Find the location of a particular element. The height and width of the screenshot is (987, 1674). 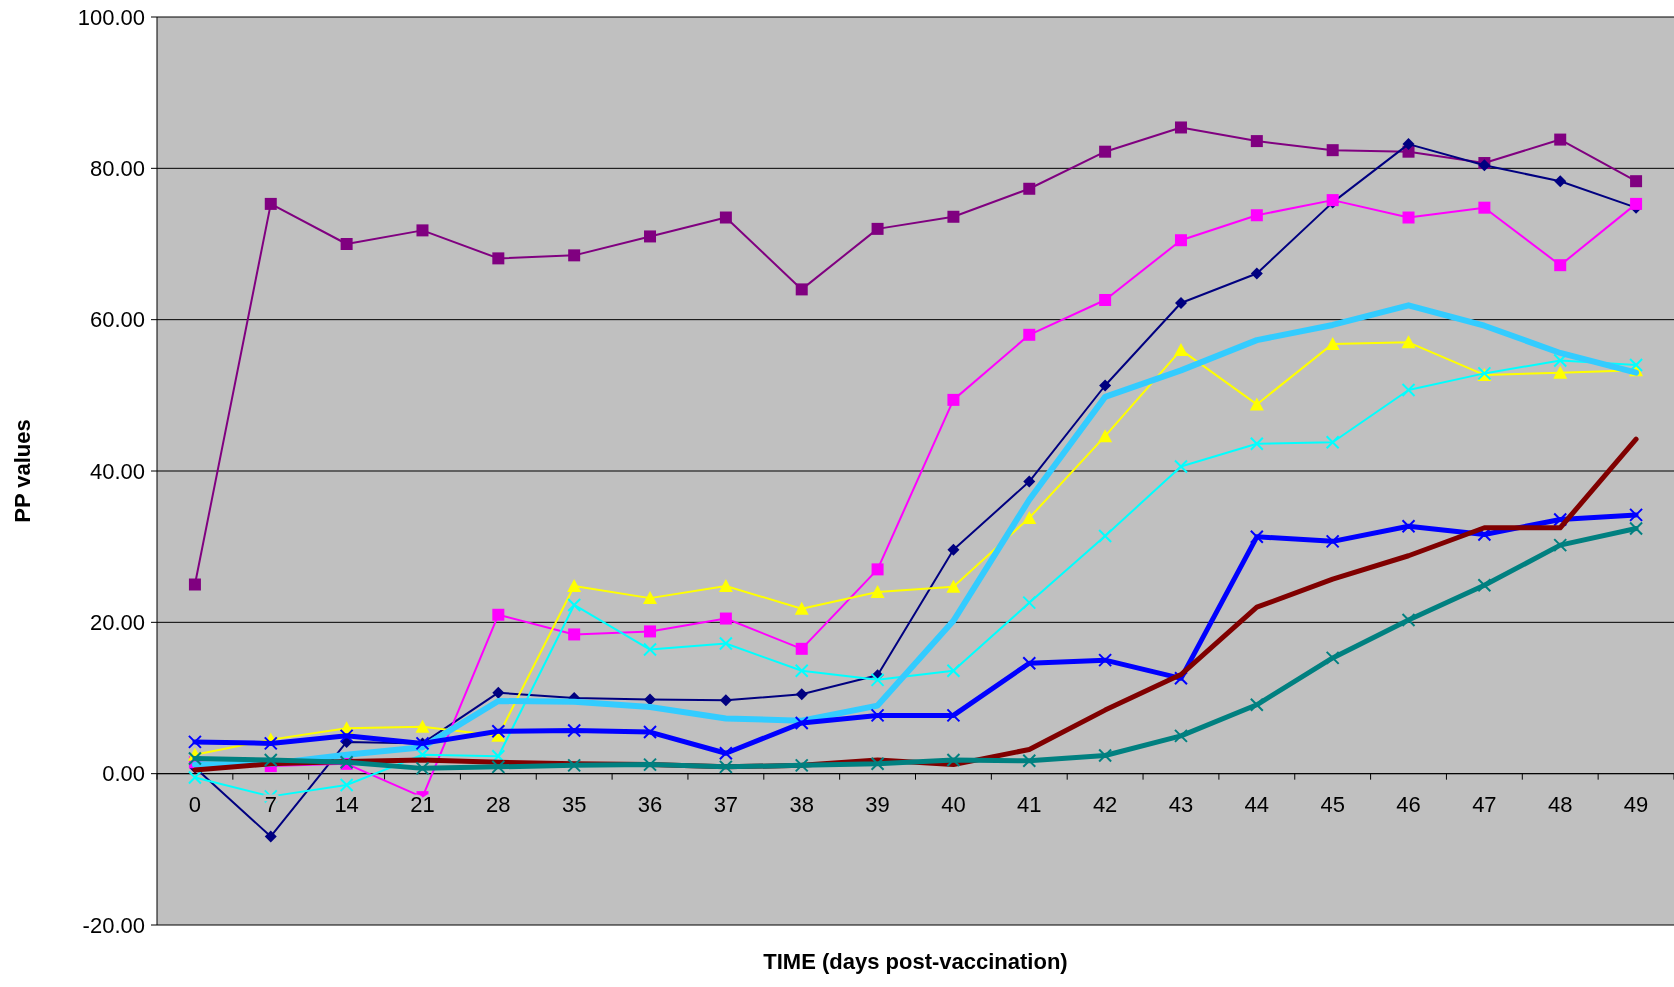

x-tick-label: 28 is located at coordinates (498, 804).